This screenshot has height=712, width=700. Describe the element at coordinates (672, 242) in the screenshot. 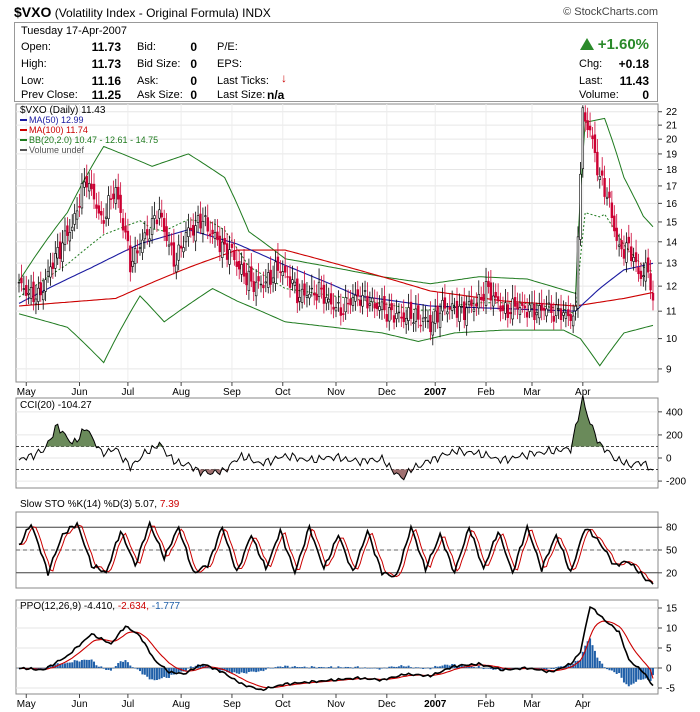

I see `y-tick-label: 14` at that location.